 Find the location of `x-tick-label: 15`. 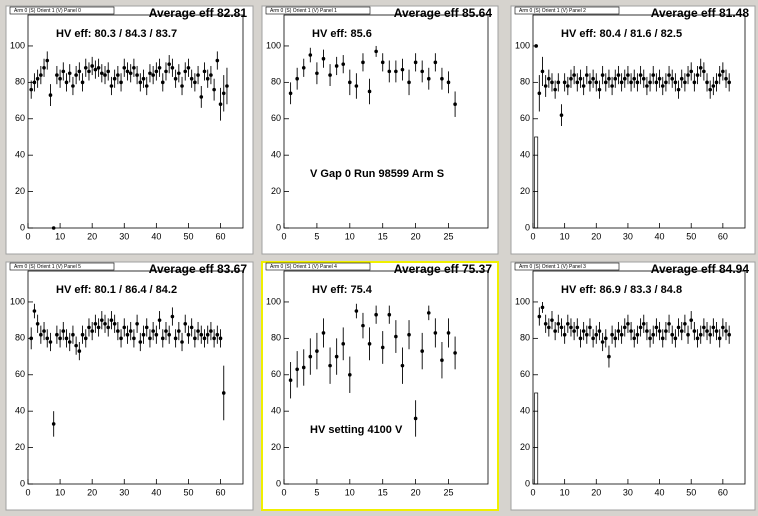

x-tick-label: 15 is located at coordinates (383, 236).